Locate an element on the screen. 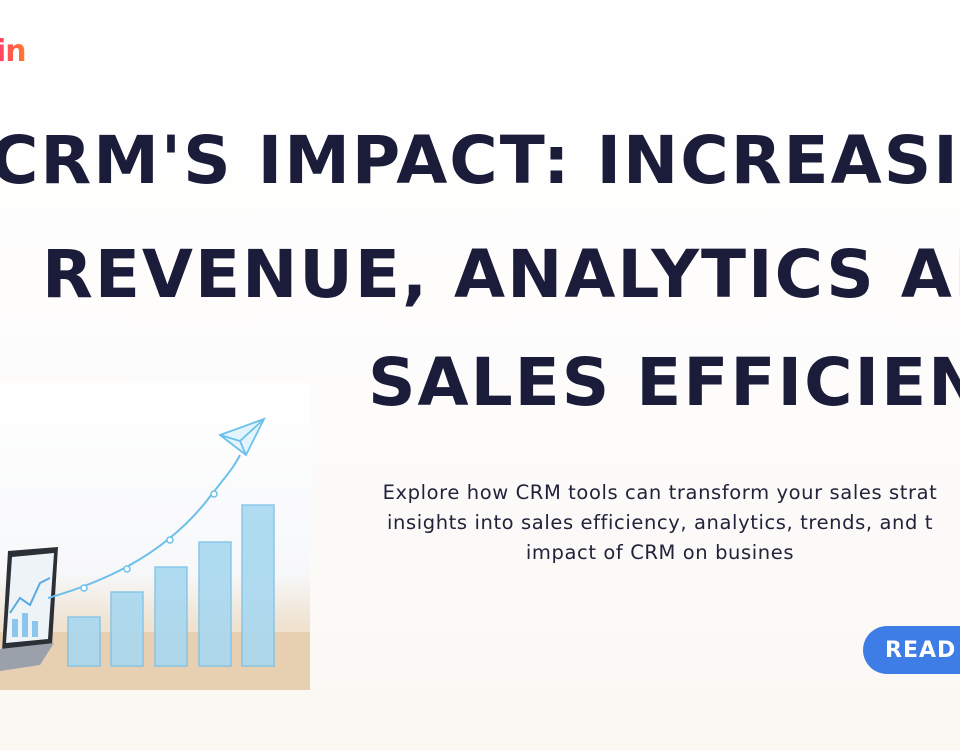 The width and height of the screenshot is (960, 750). brand-logo: in is located at coordinates (13, 51).